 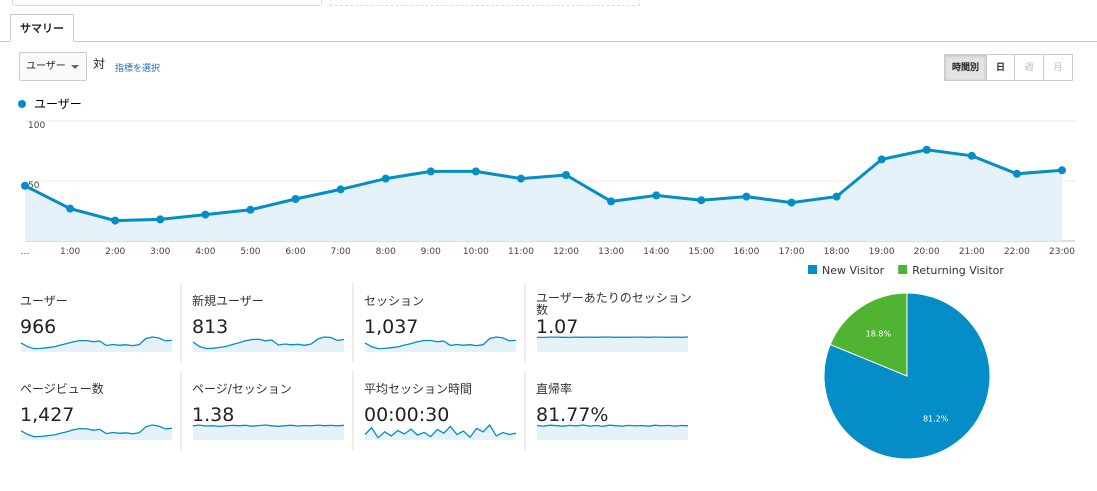 What do you see at coordinates (572, 415) in the screenshot?
I see `metric-value: 81.77%` at bounding box center [572, 415].